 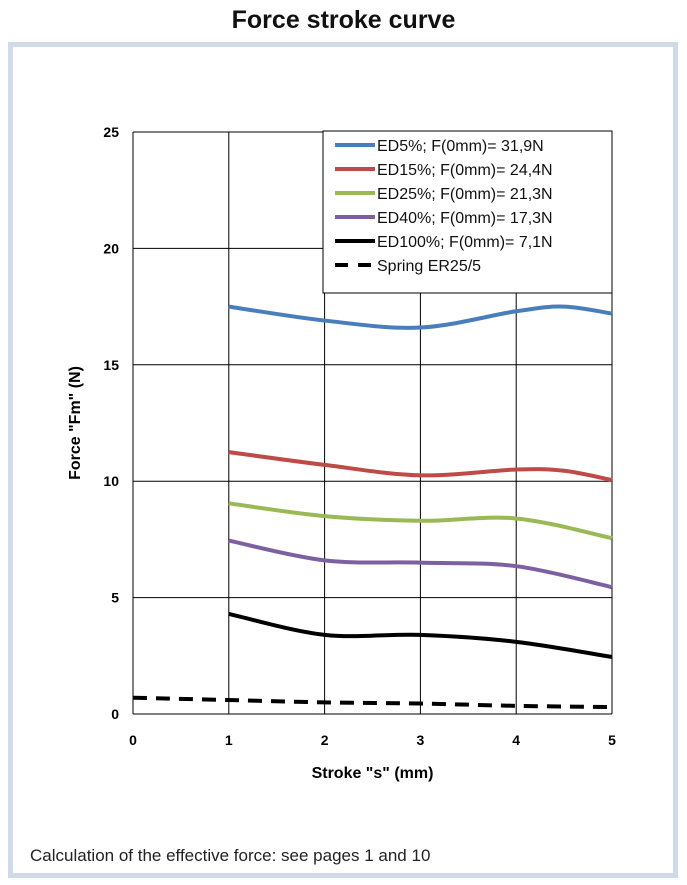 I want to click on y-tick-label: 0, so click(x=115, y=714).